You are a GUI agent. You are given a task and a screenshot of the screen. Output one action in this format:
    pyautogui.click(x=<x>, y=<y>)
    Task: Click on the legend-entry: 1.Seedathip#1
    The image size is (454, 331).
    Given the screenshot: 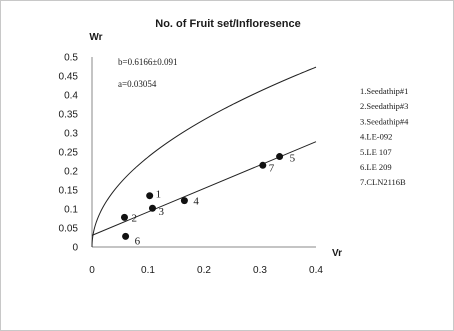 What is the action you would take?
    pyautogui.click(x=384, y=91)
    